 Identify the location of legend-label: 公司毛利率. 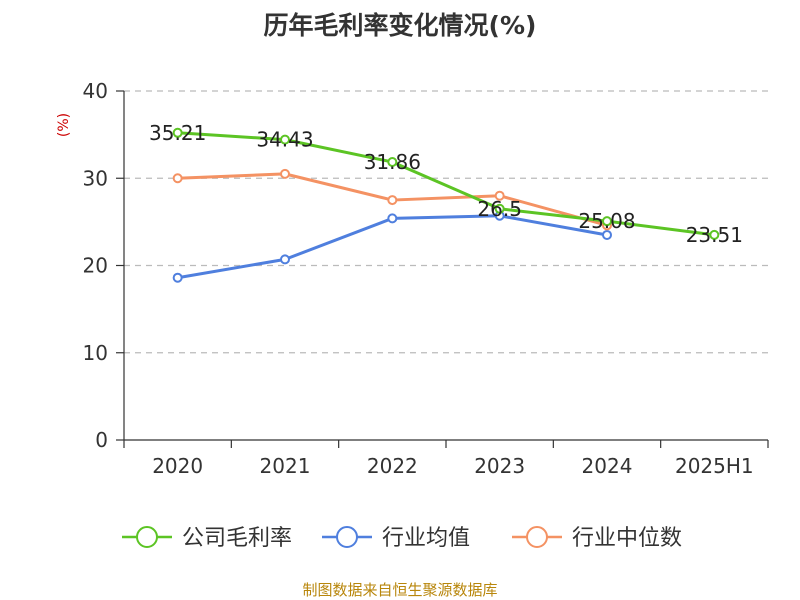
(237, 538).